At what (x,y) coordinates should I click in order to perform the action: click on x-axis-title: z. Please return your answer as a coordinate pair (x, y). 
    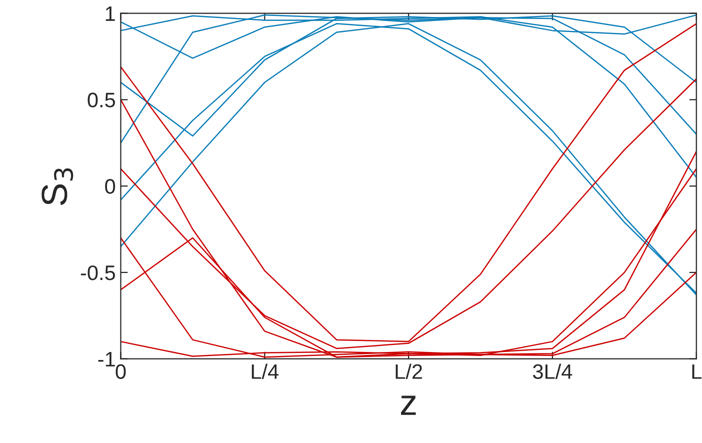
    Looking at the image, I should click on (408, 405).